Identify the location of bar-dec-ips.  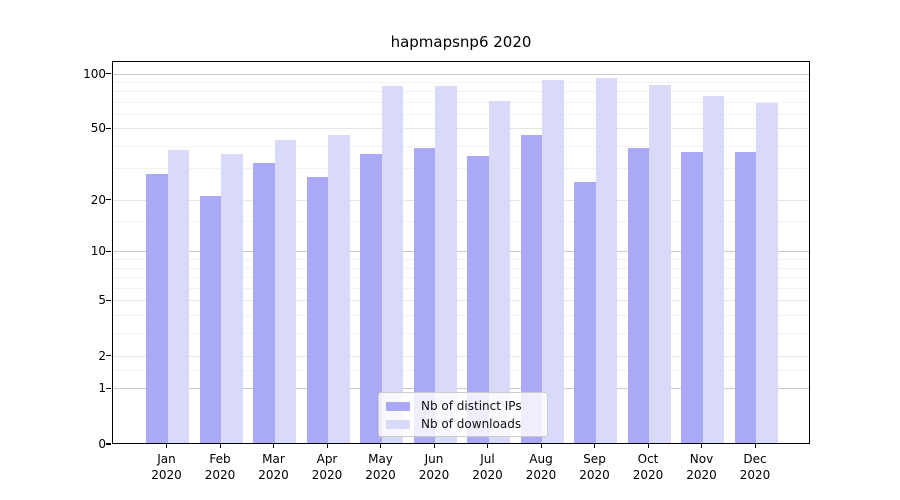
(745, 297).